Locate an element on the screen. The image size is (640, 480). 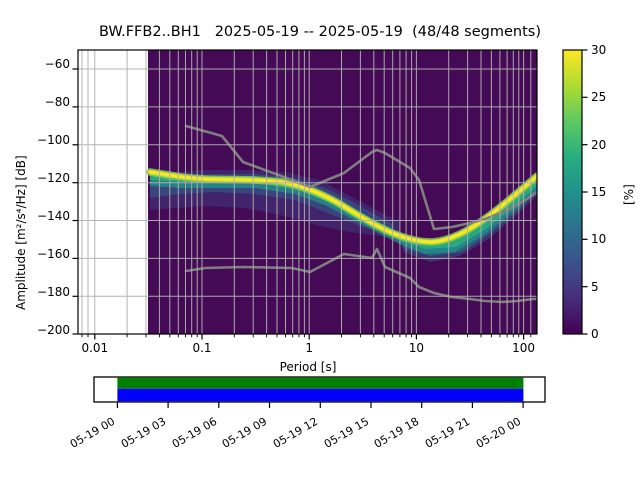
x-tick-label: 1 is located at coordinates (309, 348).